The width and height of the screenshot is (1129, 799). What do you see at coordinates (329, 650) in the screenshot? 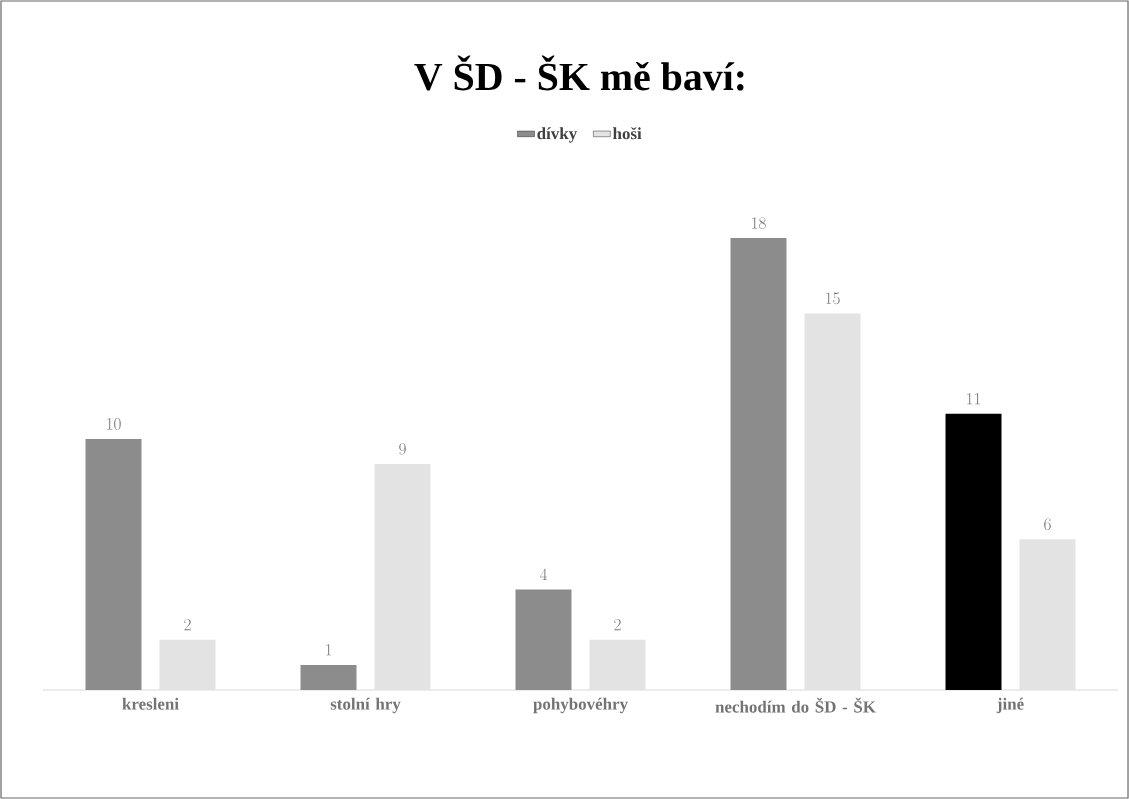
I see `data-label: 1` at bounding box center [329, 650].